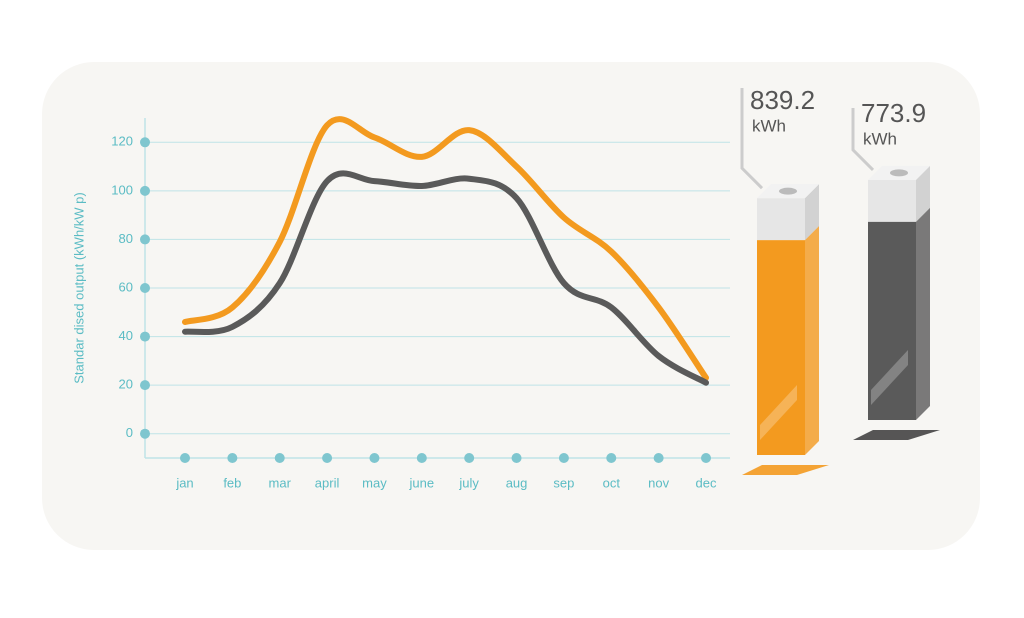  What do you see at coordinates (706, 482) in the screenshot?
I see `x-tick-label: dec` at bounding box center [706, 482].